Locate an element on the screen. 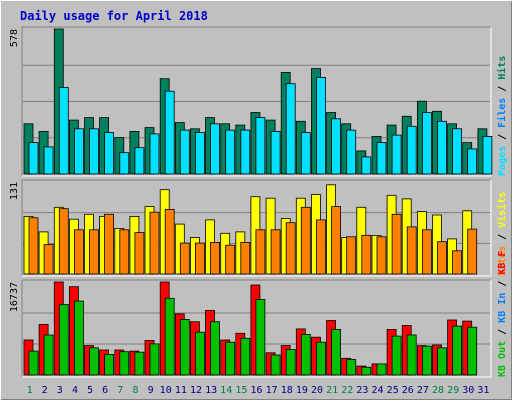 The image size is (512, 404). x-tick-label: 27 is located at coordinates (423, 390).